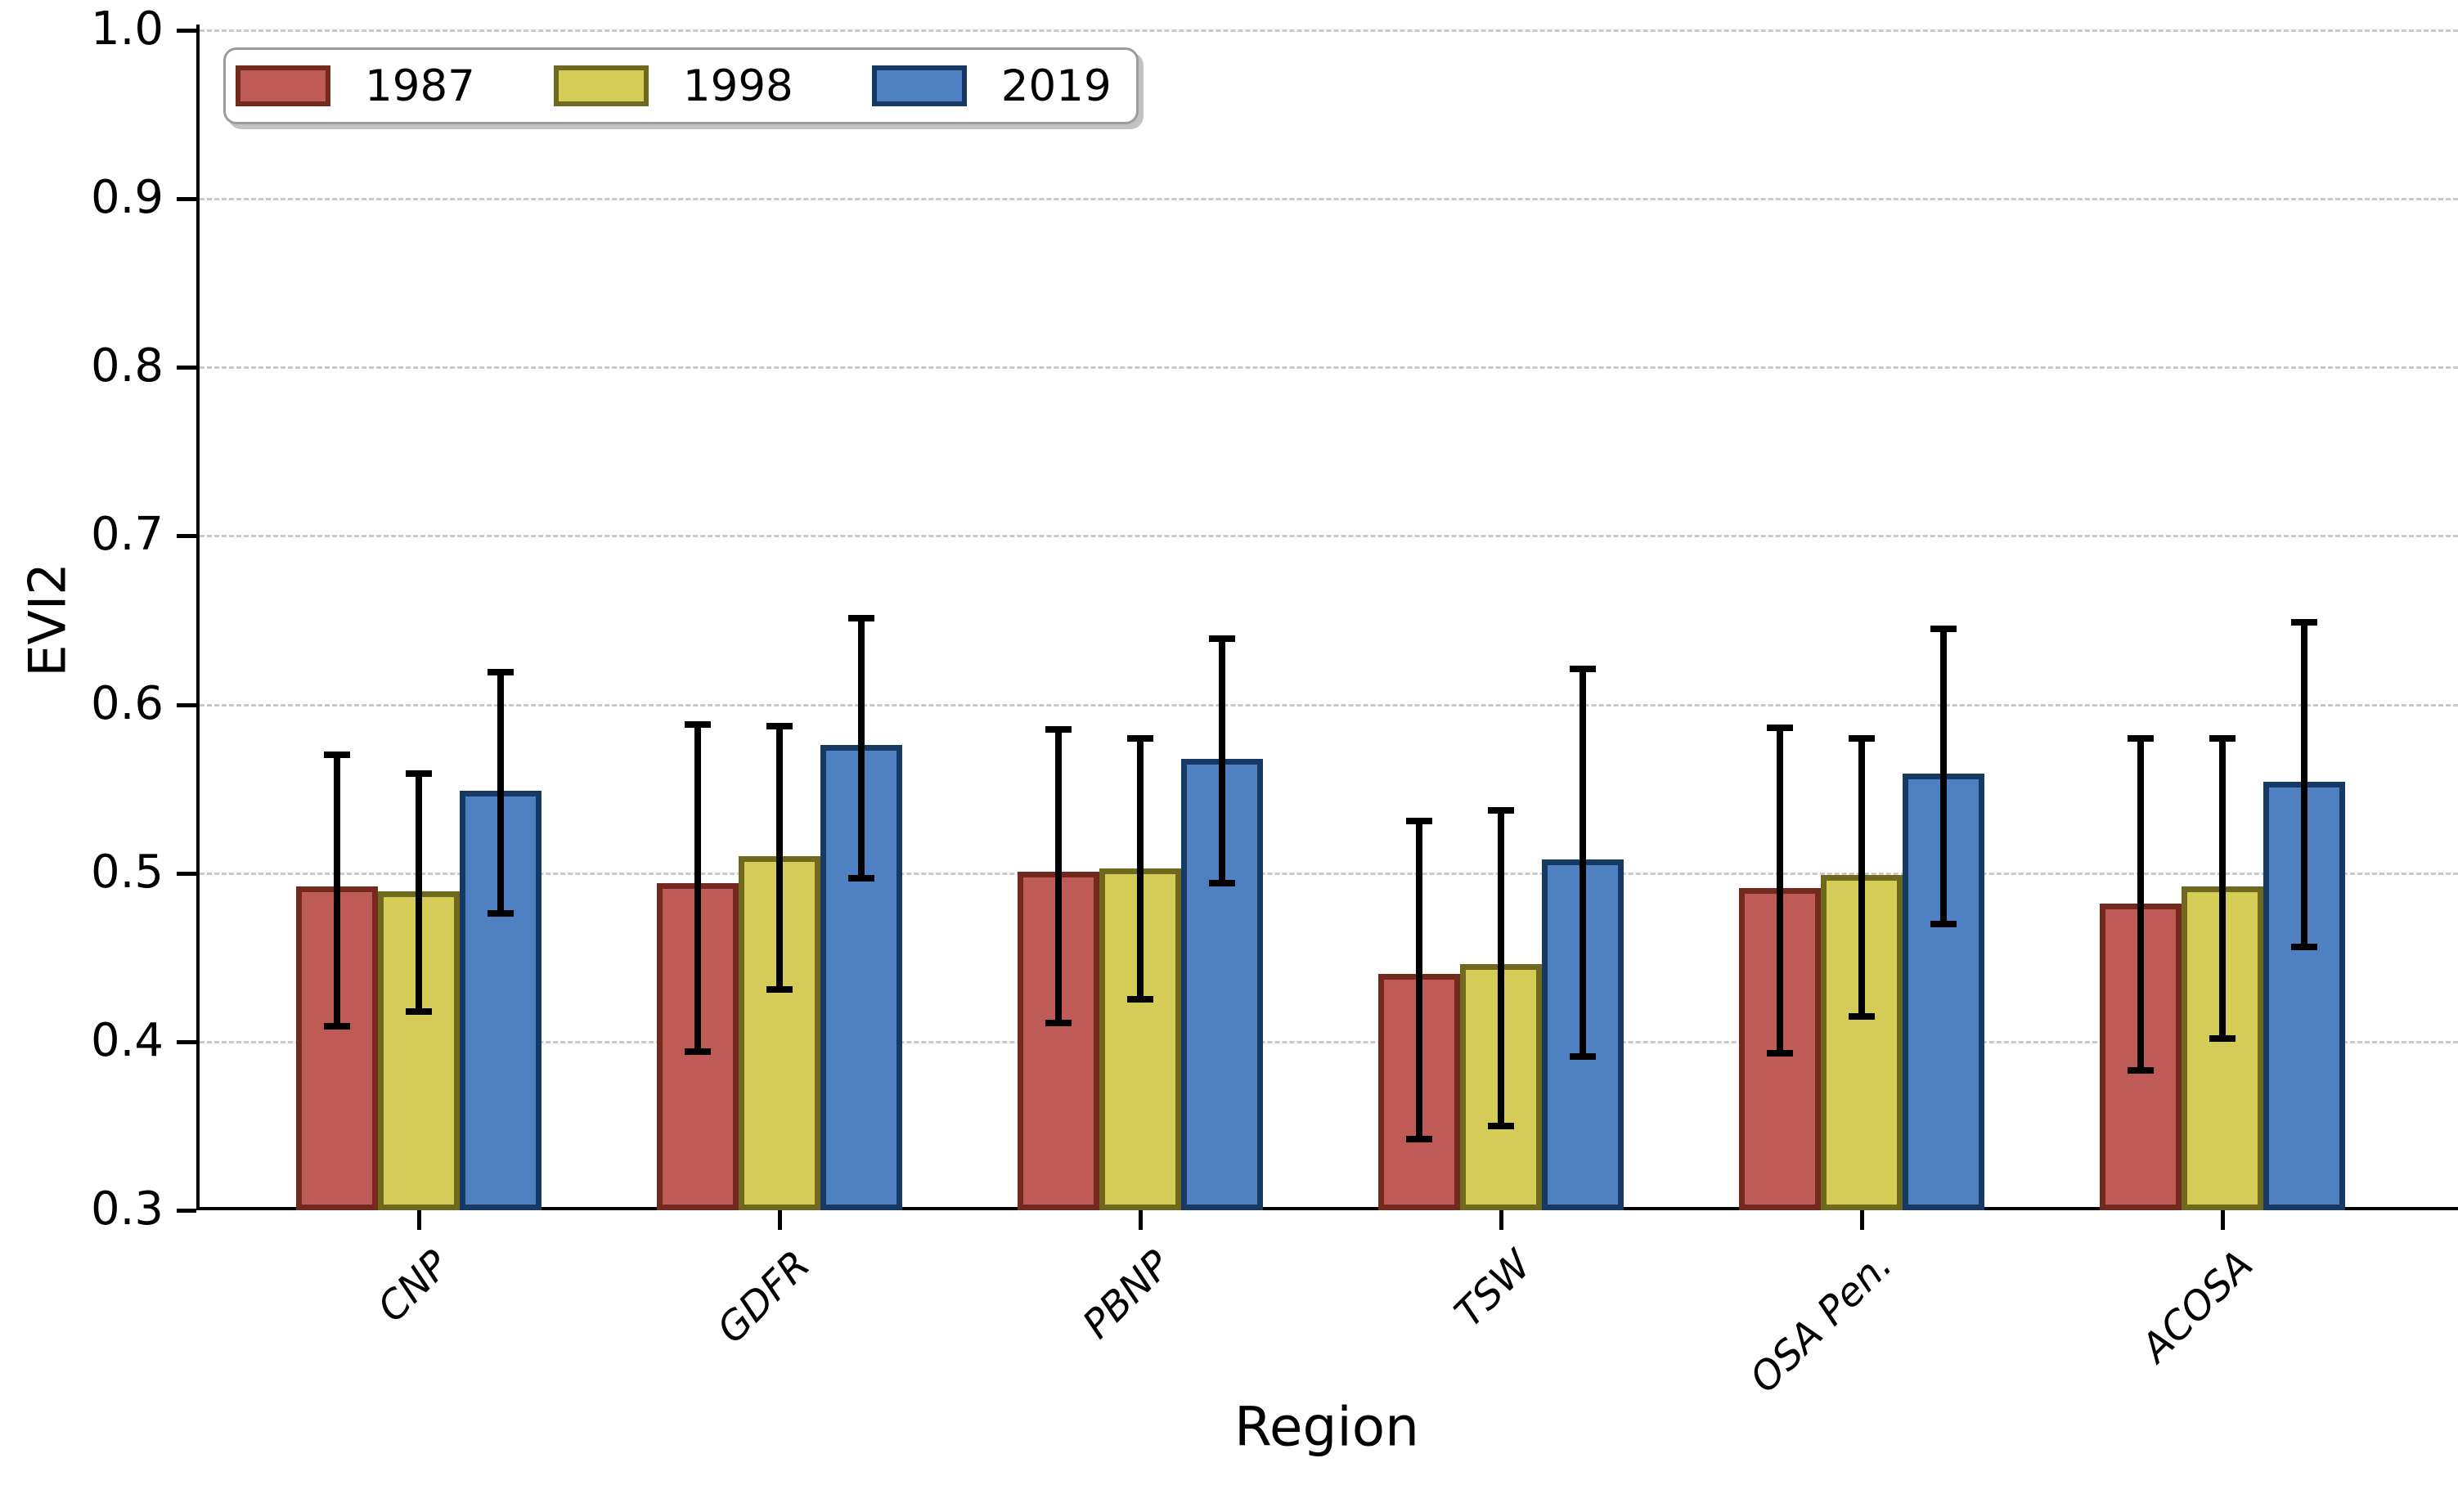 The image size is (2458, 1512). Describe the element at coordinates (673, 86) in the screenshot. I see `legend-item-1998: 1998` at that location.